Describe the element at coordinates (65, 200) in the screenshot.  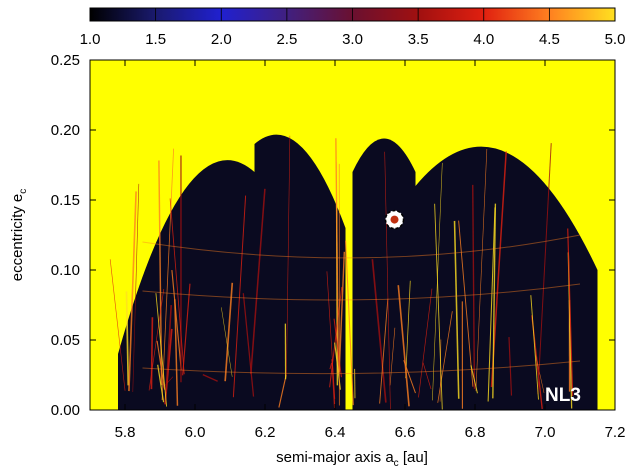
I see `y-tick-label: 0.15` at that location.